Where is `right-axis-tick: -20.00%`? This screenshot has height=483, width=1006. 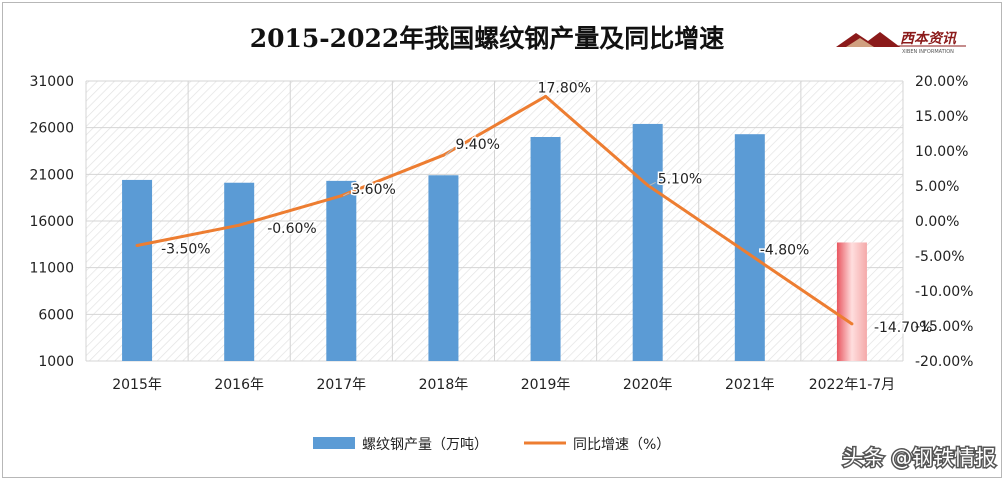
right-axis-tick: -20.00% is located at coordinates (944, 362).